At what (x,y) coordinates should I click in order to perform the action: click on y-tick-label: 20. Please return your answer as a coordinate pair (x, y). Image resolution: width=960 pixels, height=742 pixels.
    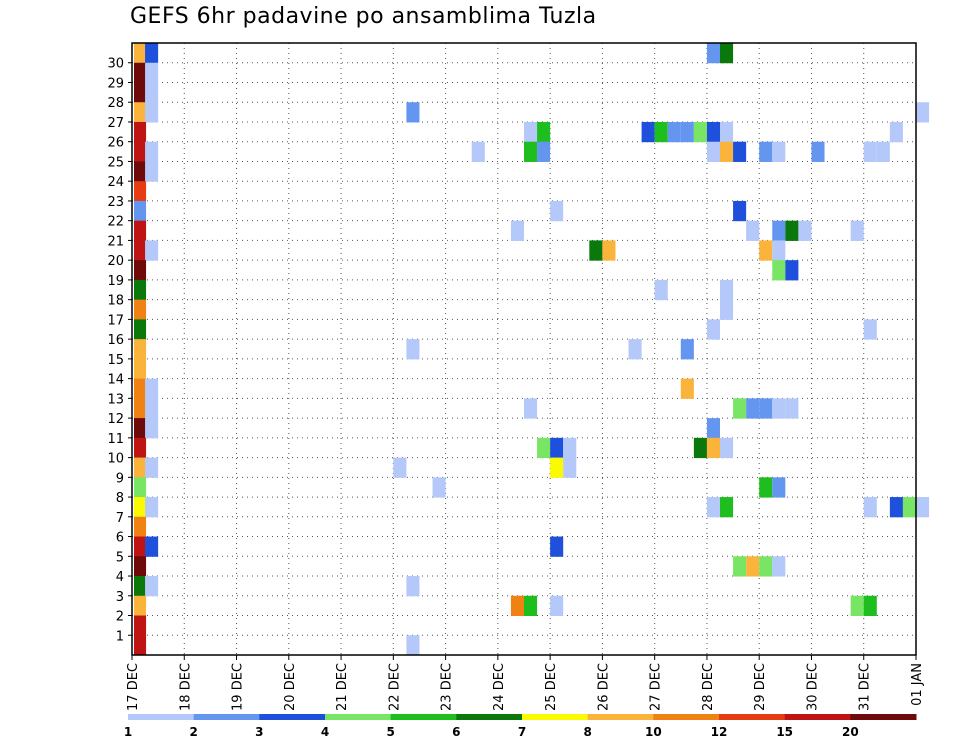
    Looking at the image, I should click on (115, 261).